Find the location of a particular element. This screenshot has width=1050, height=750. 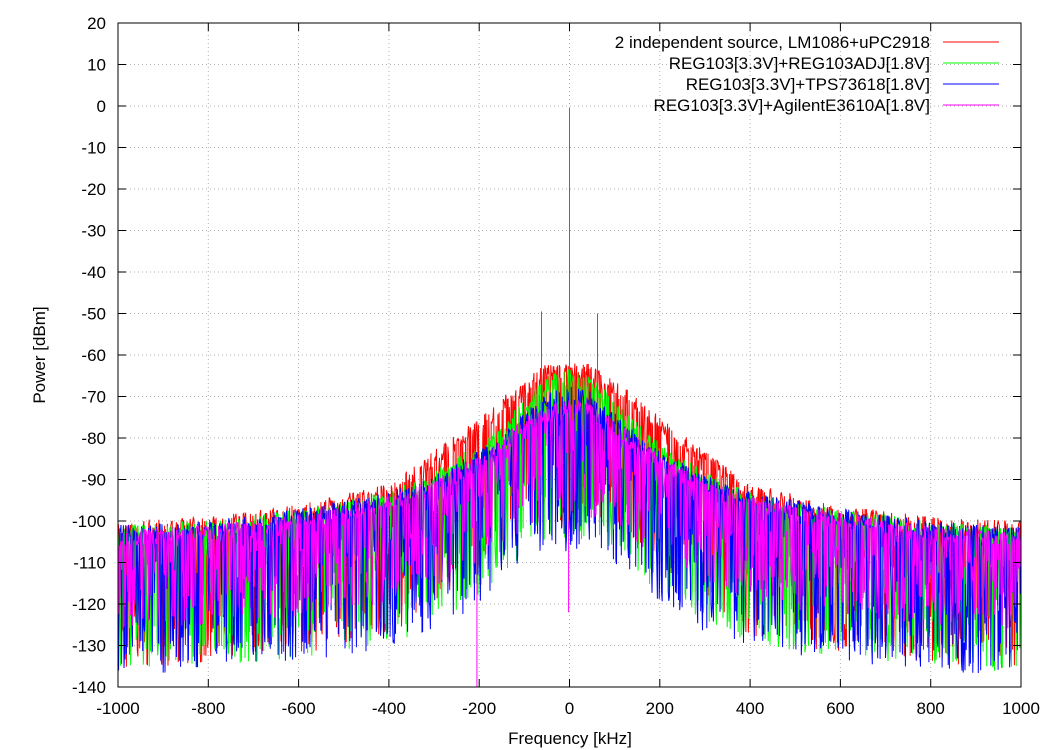

x-tick-label: 400 is located at coordinates (750, 708).